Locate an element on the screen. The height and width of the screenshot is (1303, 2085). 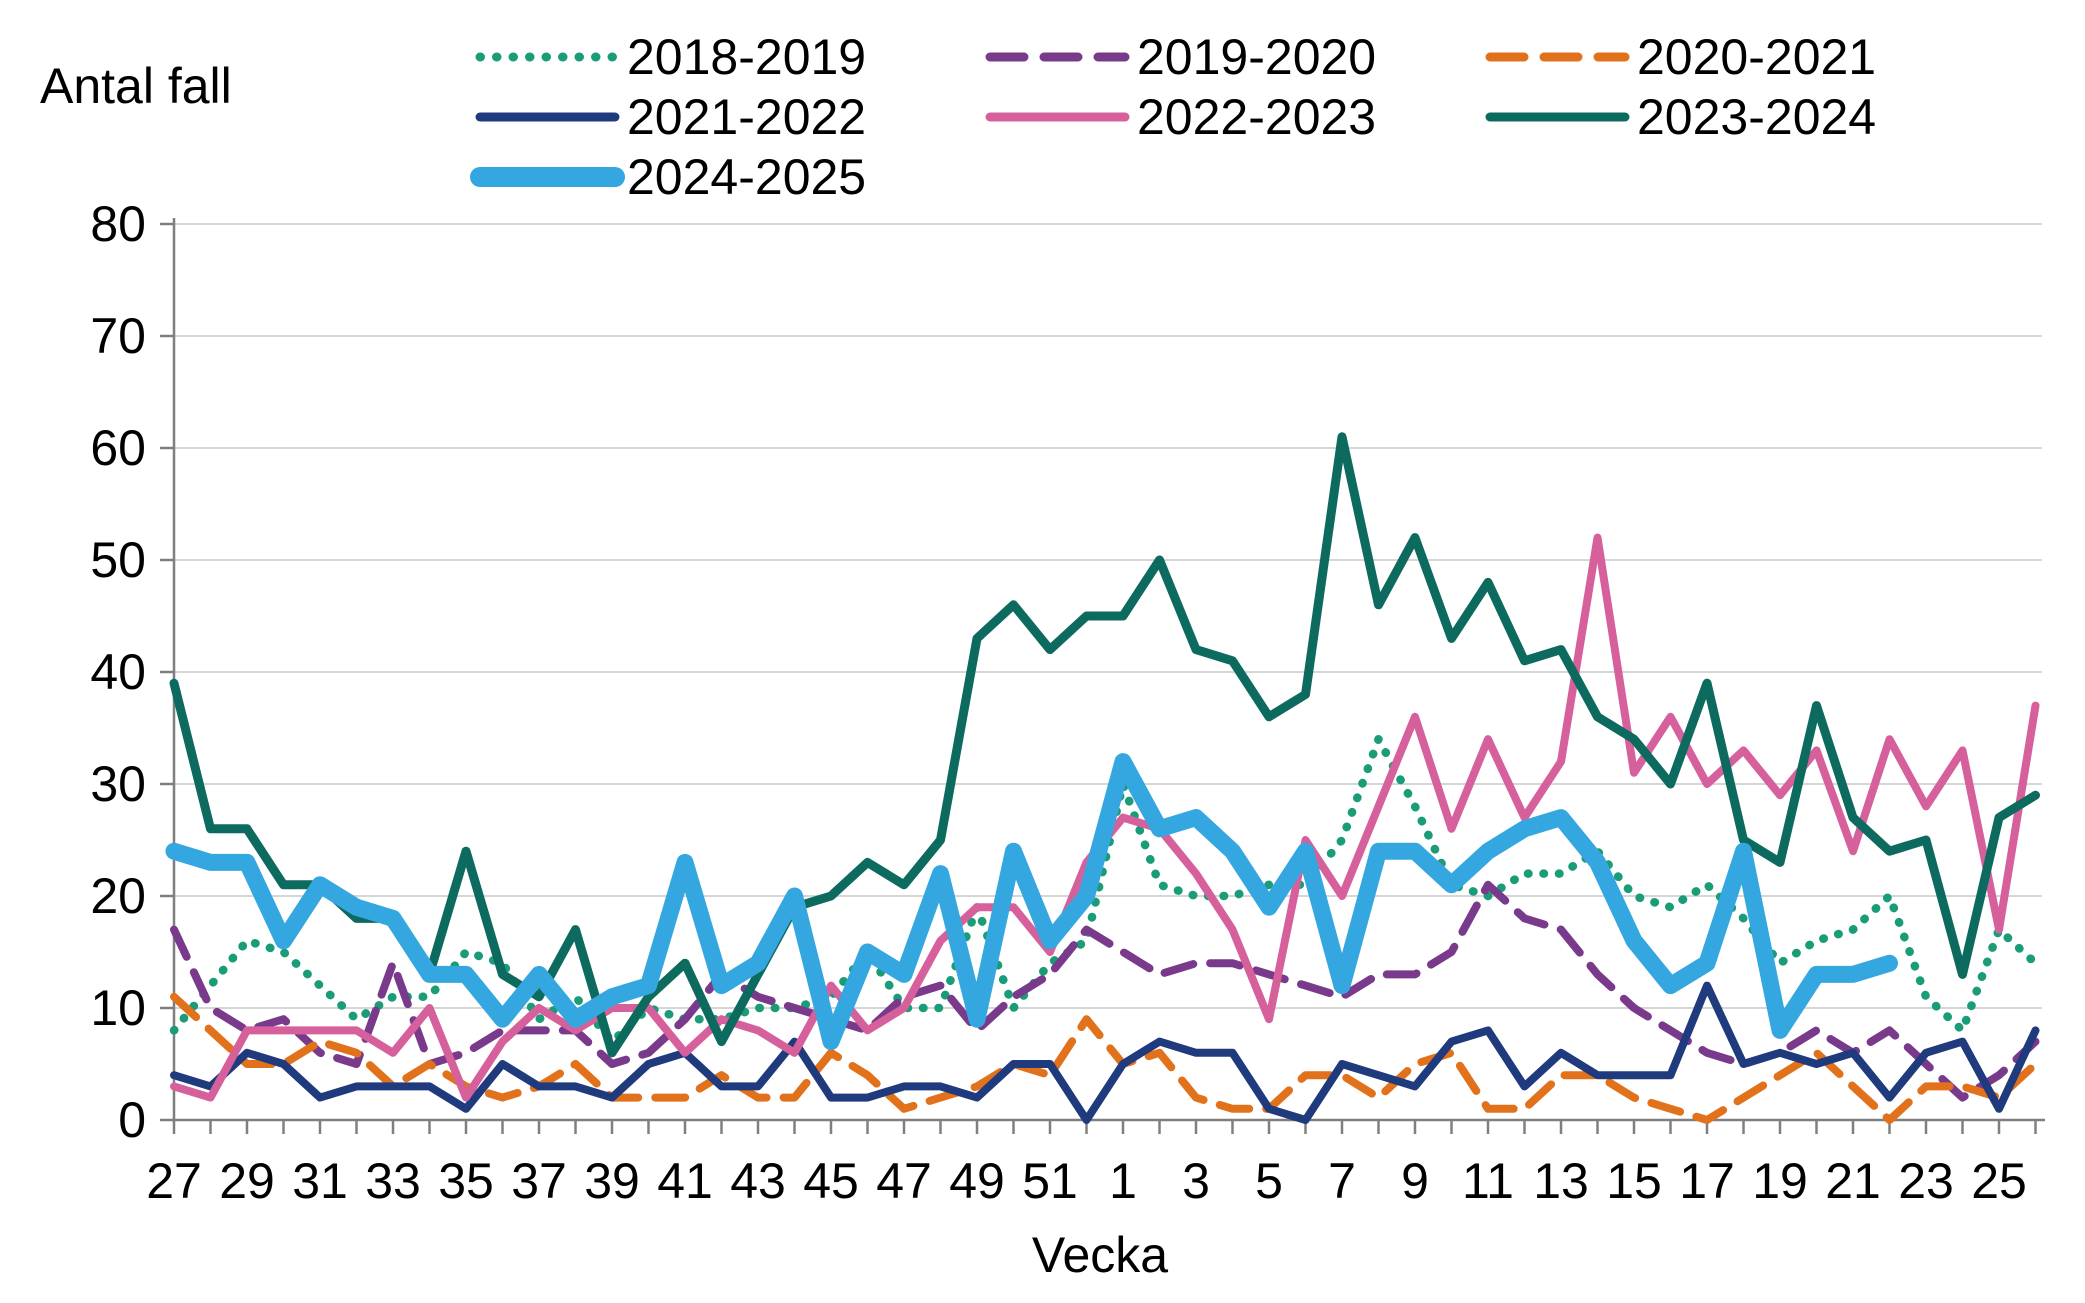
y-tick-label: 0 is located at coordinates (132, 1120).